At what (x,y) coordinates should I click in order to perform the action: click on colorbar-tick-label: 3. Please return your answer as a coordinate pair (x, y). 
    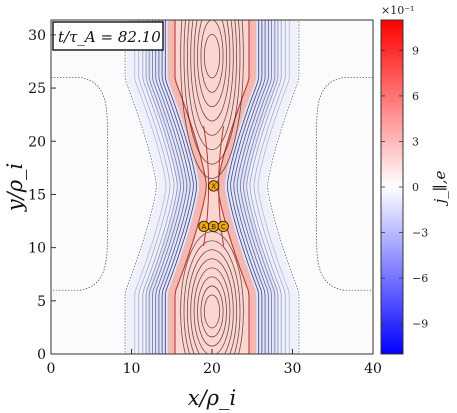
    Looking at the image, I should click on (415, 141).